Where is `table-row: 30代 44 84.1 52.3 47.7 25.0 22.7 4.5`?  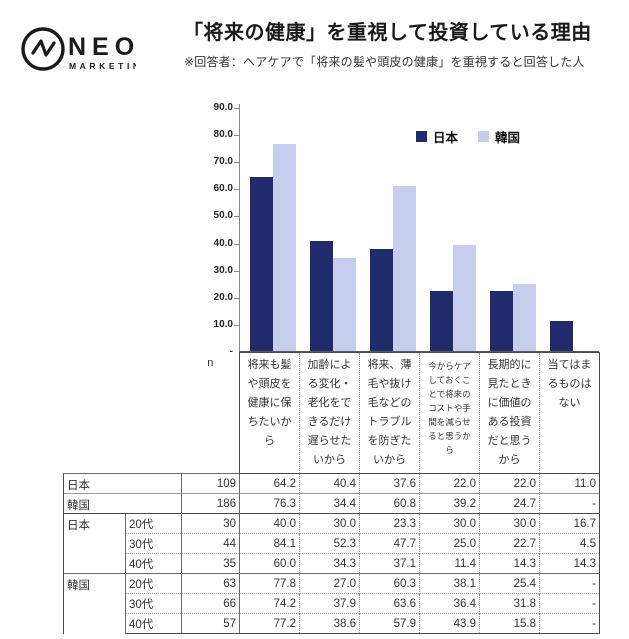
table-row: 30代 44 84.1 52.3 47.7 25.0 22.7 4.5 is located at coordinates (332, 543).